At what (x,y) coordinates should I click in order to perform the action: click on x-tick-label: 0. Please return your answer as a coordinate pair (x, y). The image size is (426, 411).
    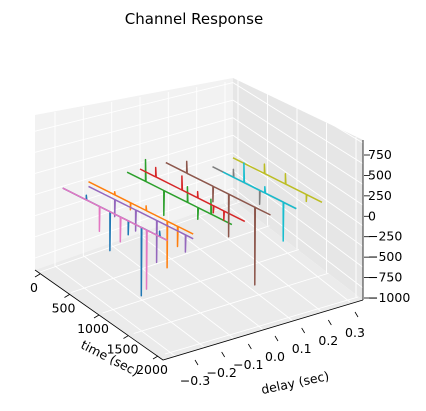
    Looking at the image, I should click on (34, 287).